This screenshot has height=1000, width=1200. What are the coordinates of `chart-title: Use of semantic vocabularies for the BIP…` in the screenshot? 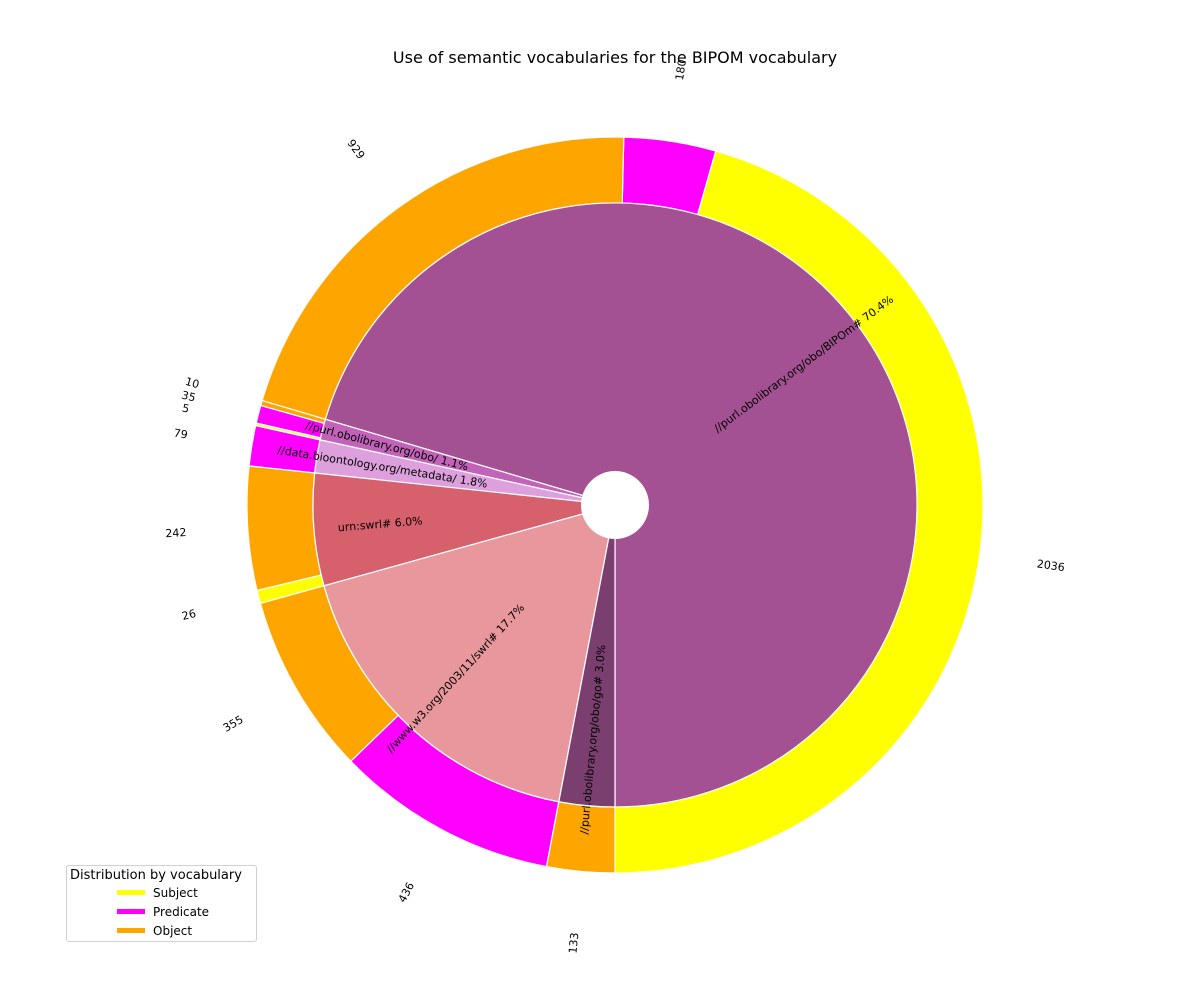 It's located at (615, 57).